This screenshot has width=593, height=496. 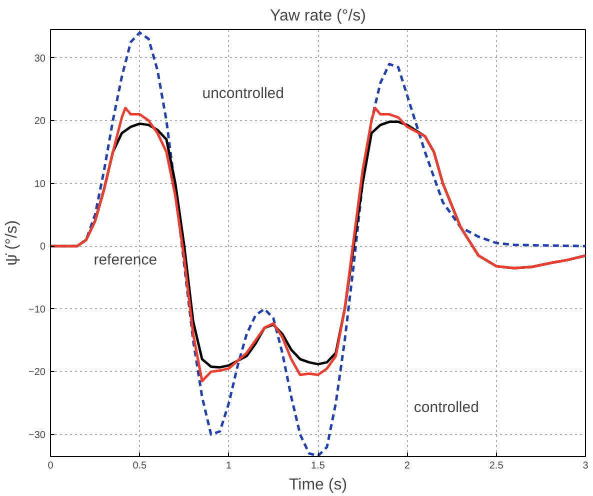 I want to click on y-tick-label: 10, so click(x=40, y=184).